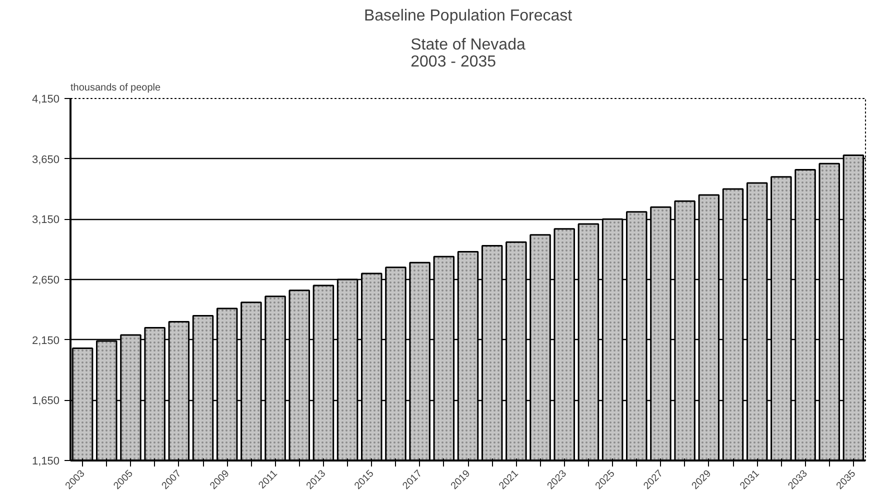 The image size is (888, 503). What do you see at coordinates (468, 53) in the screenshot?
I see `chart-subtitle: State of Nevada 2003 - 2035` at bounding box center [468, 53].